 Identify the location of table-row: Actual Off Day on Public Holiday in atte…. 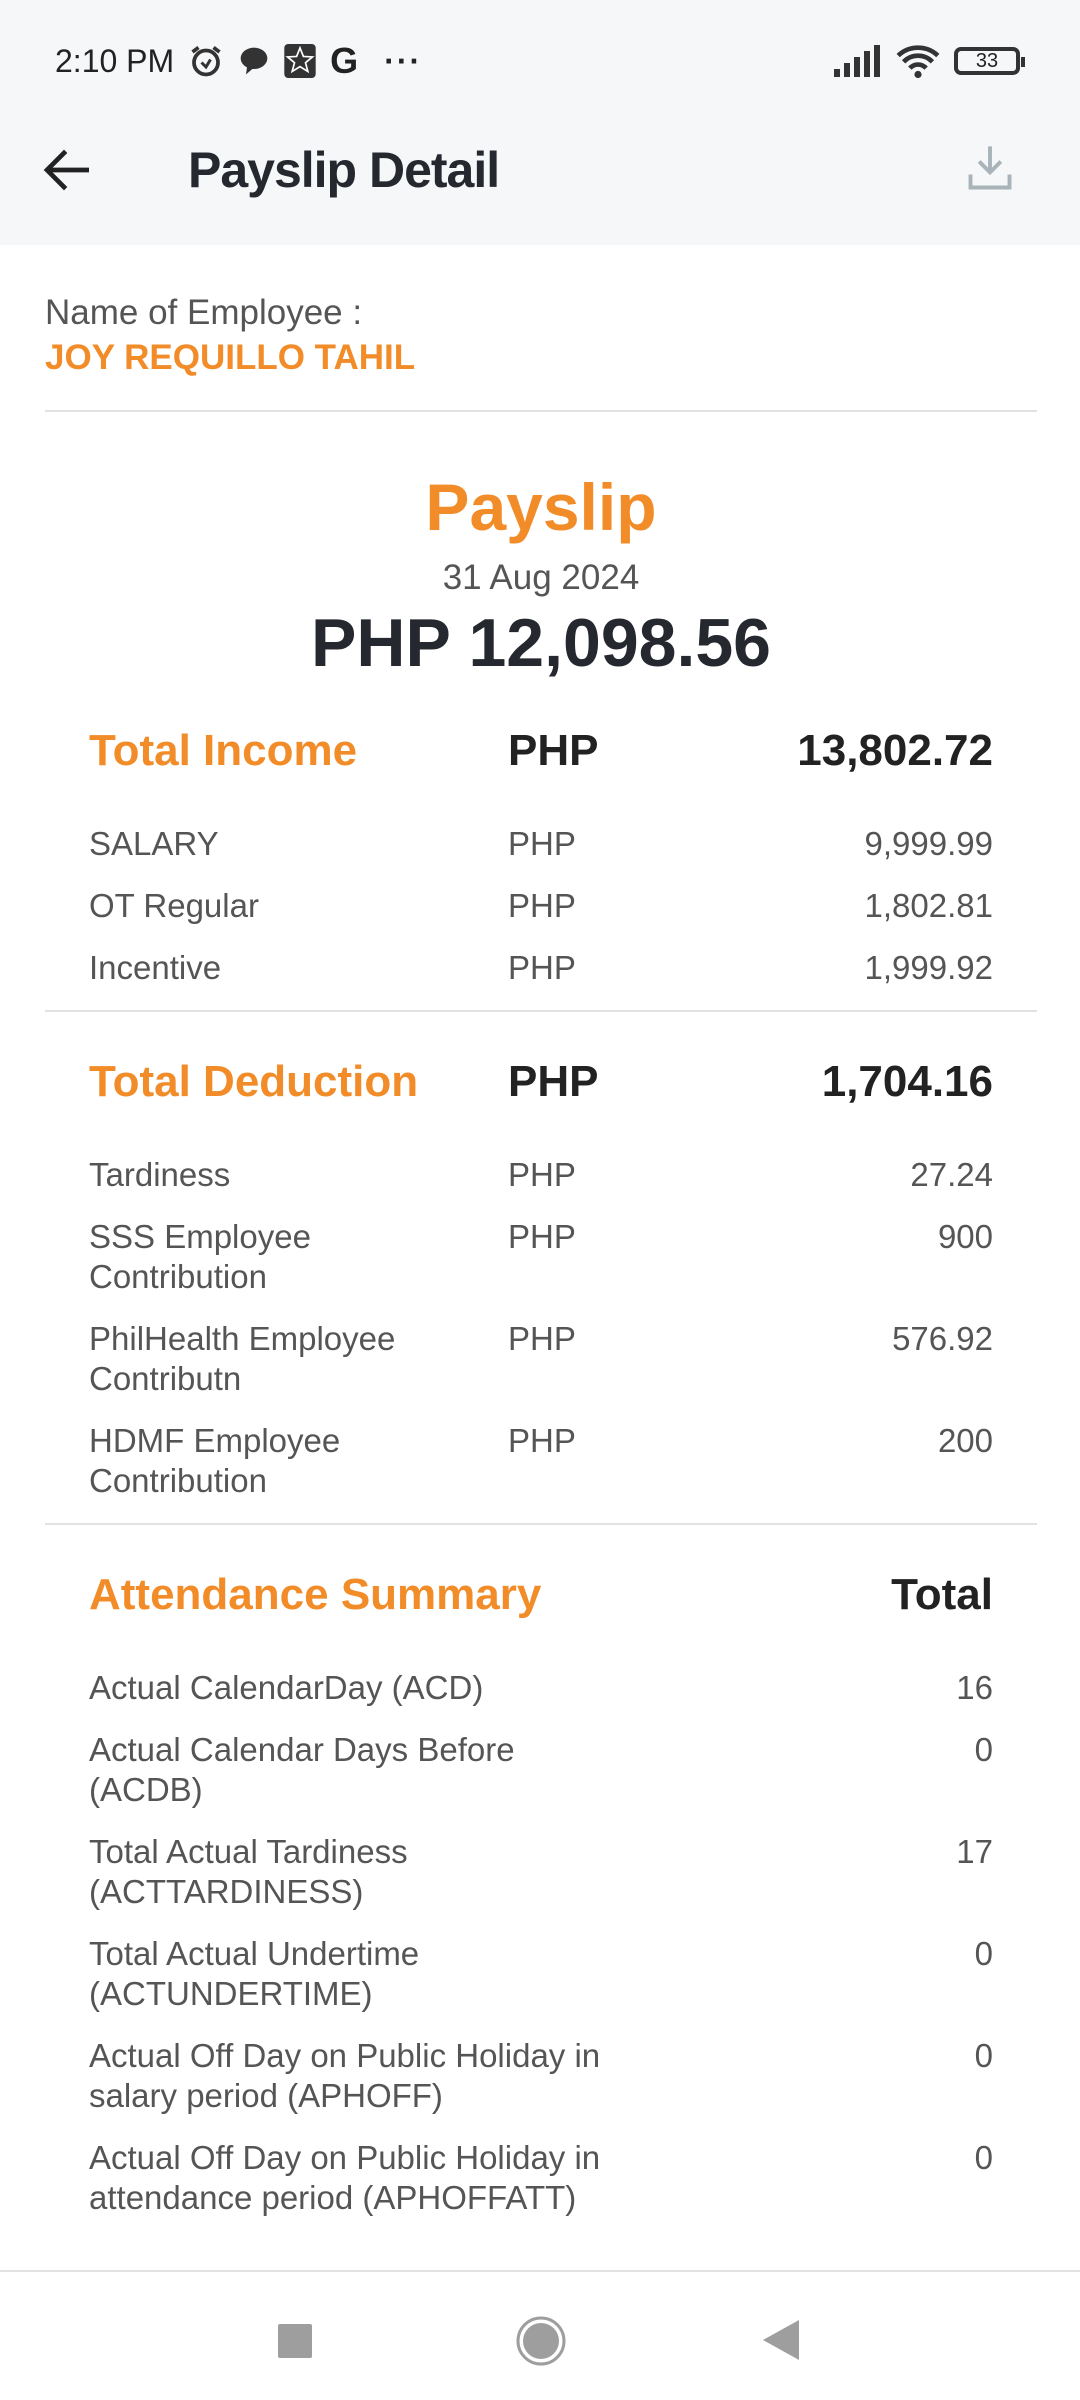
(541, 2189).